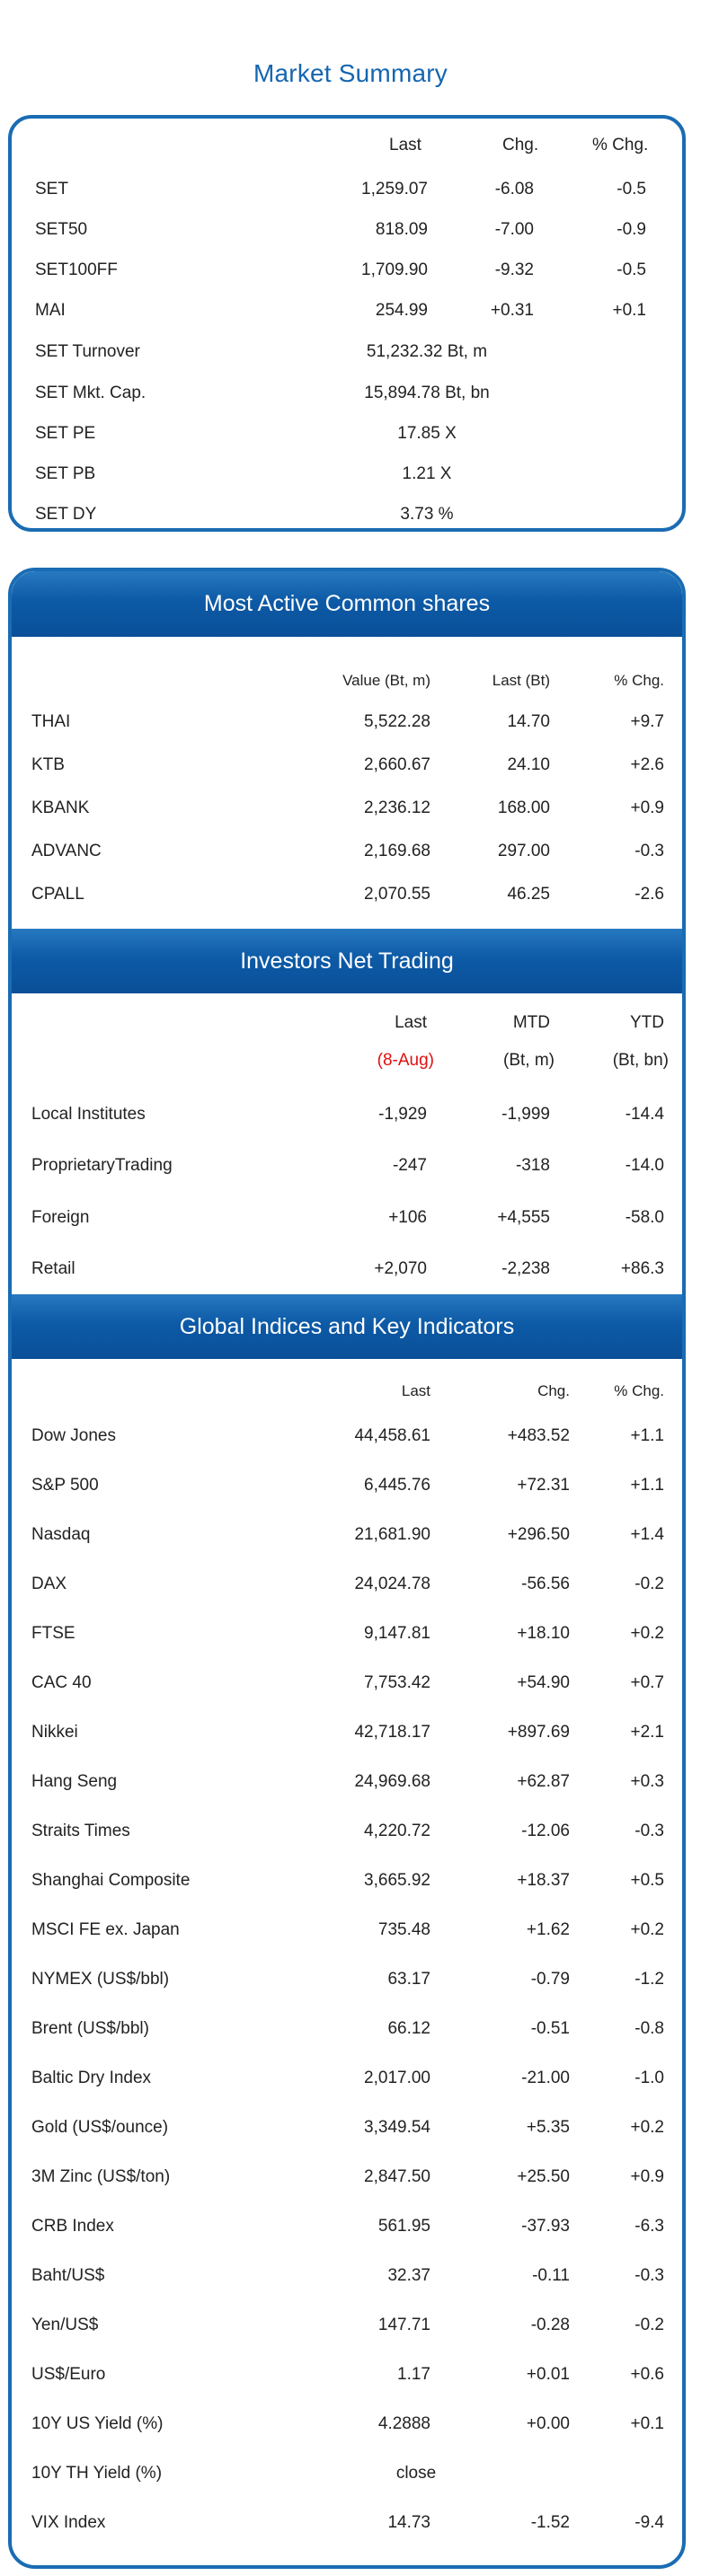  What do you see at coordinates (87, 351) in the screenshot?
I see `row-name: SET Turnover` at bounding box center [87, 351].